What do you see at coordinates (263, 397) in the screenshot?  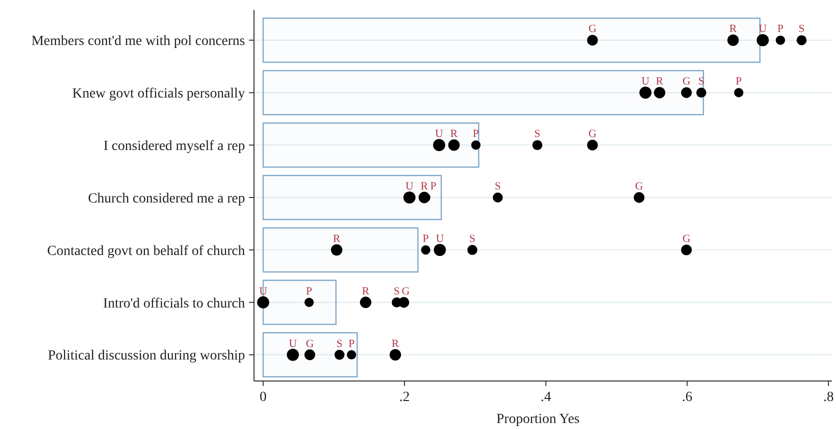 I see `x-tick-label: 0` at bounding box center [263, 397].